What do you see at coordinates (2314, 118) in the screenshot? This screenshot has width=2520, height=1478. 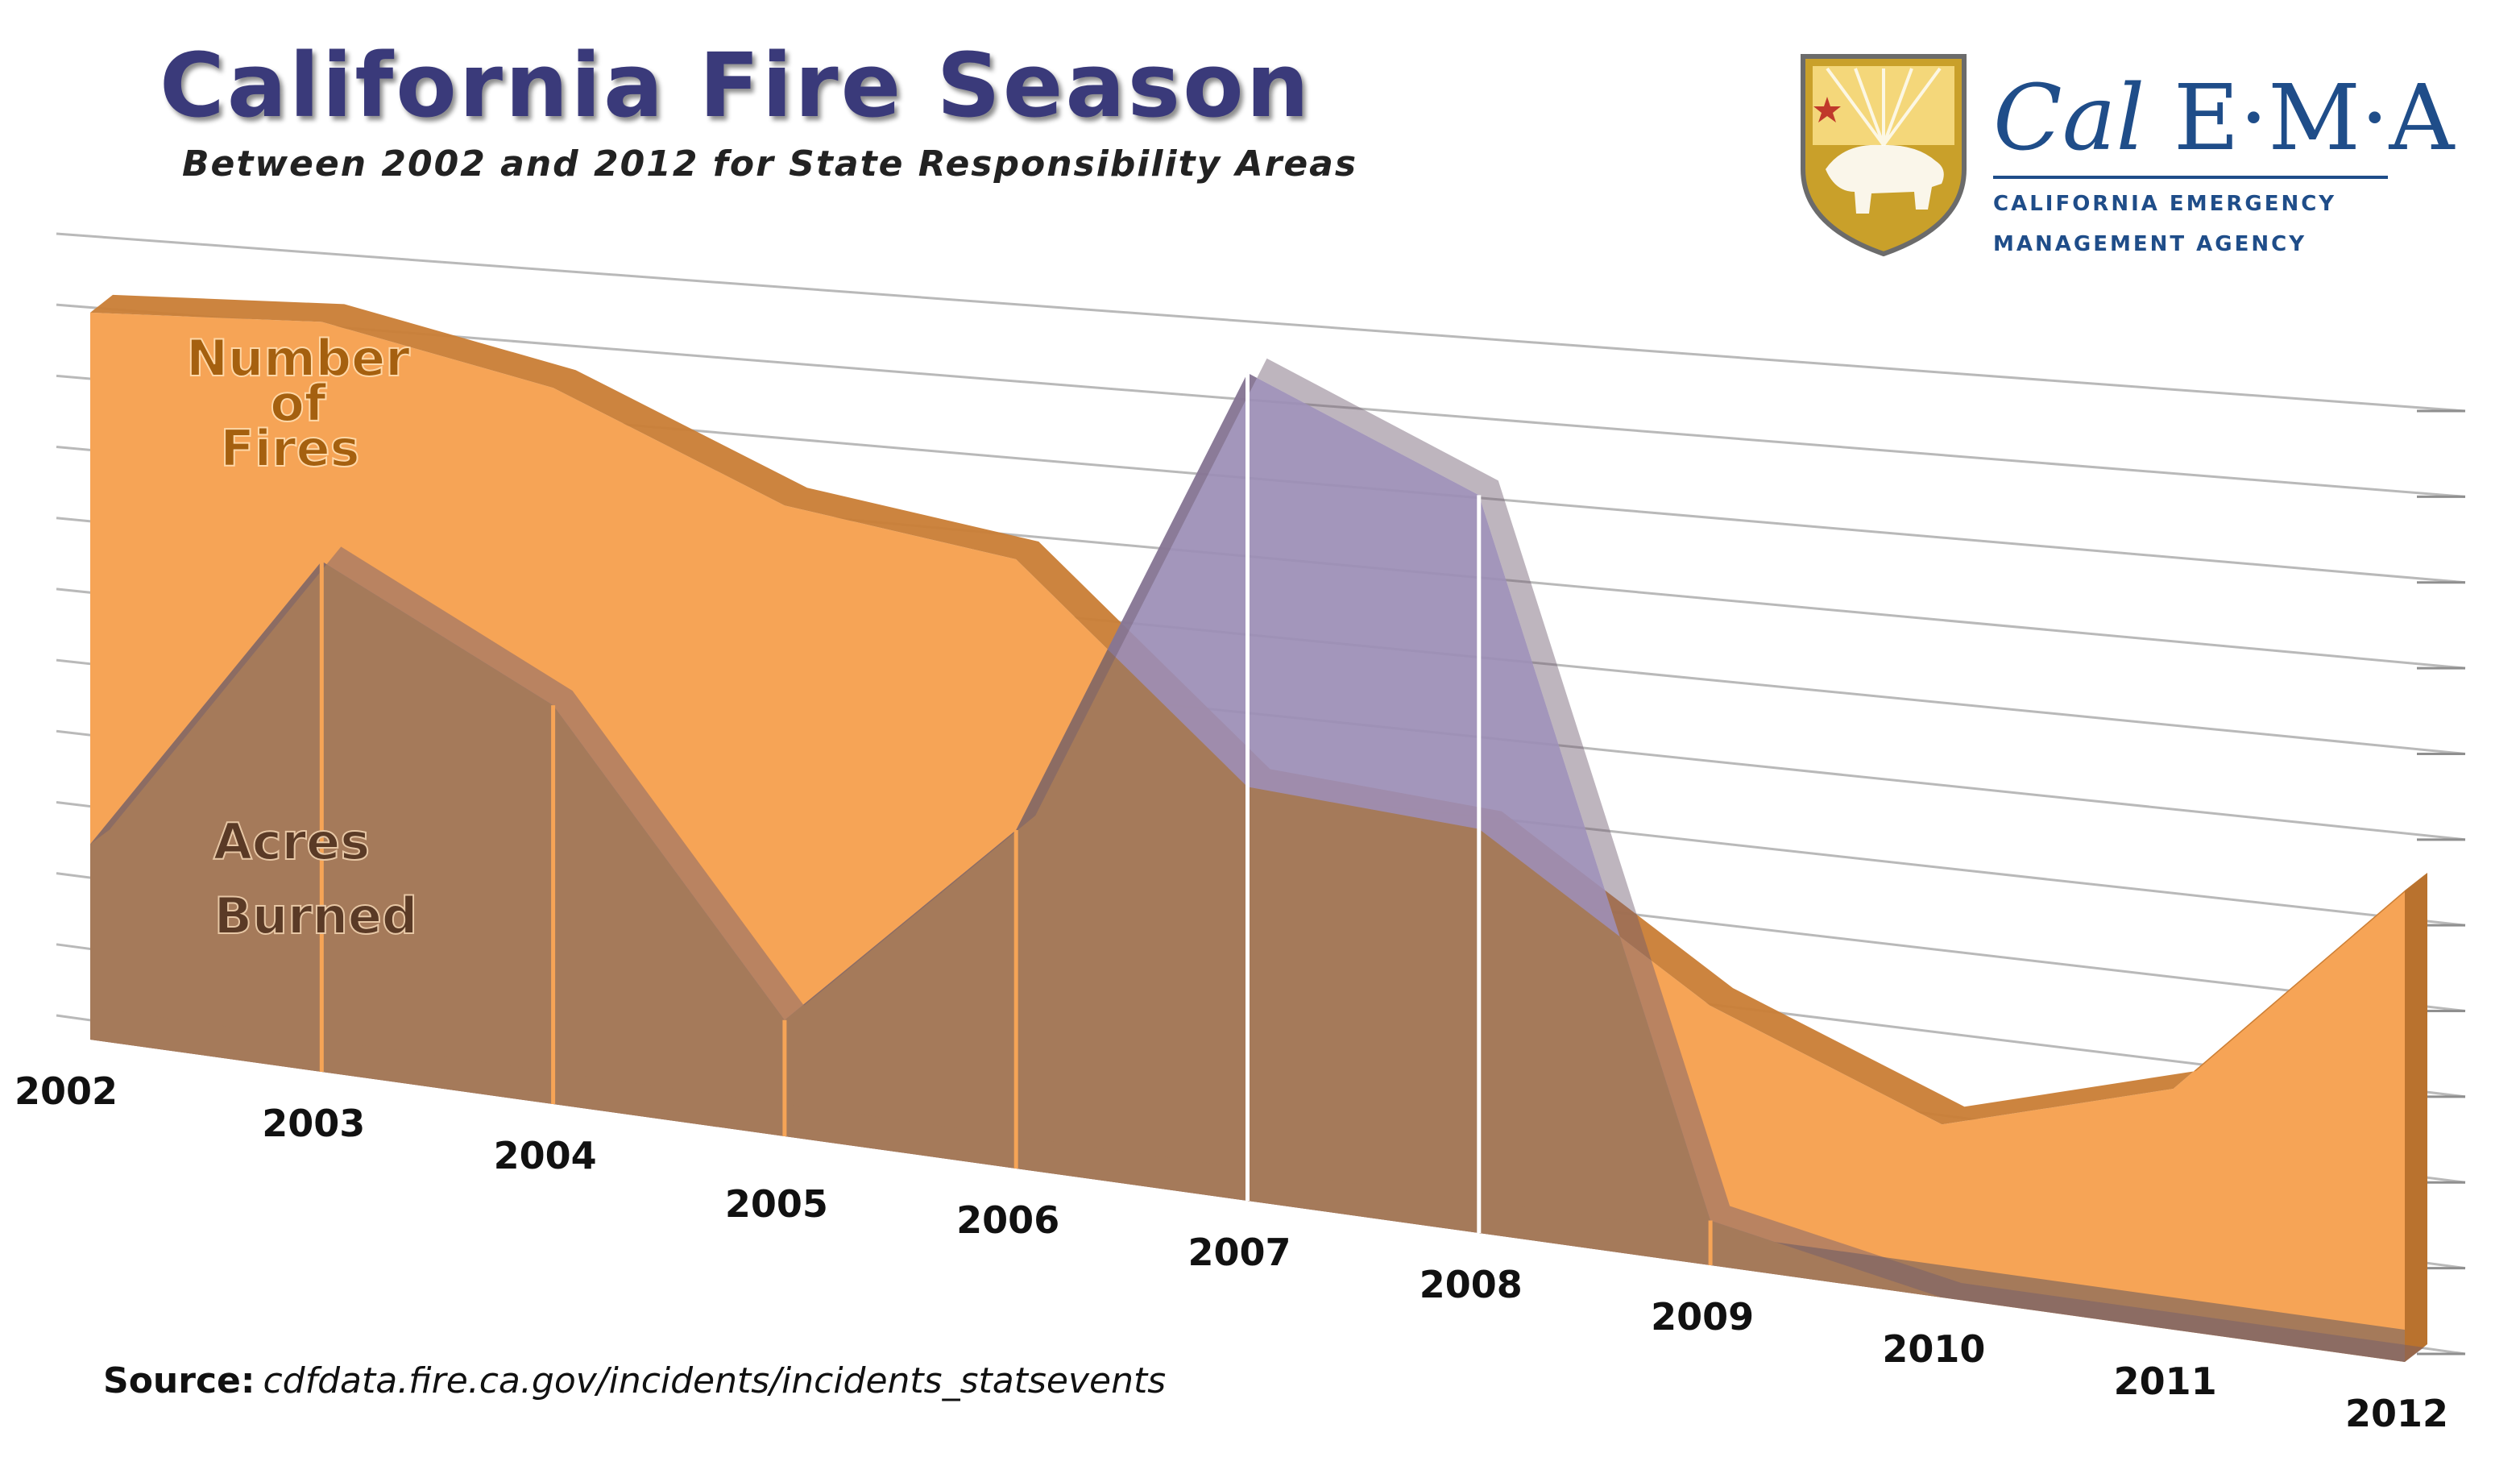 I see `logo-name-ema: E·M·A` at bounding box center [2314, 118].